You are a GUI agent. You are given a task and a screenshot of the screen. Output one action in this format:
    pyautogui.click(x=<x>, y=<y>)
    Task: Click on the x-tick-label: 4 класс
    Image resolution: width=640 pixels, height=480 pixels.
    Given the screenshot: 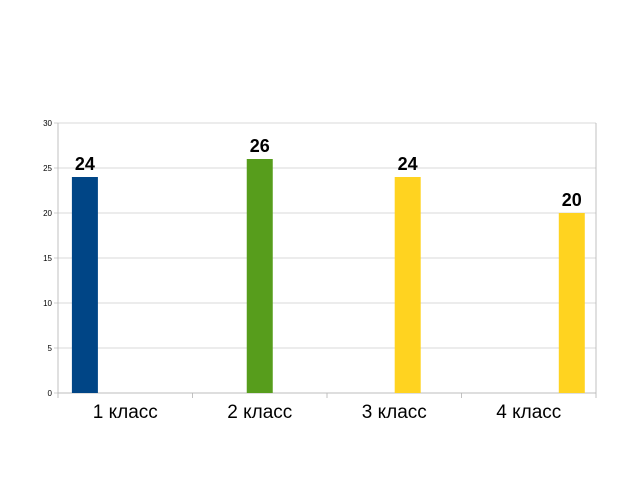 What is the action you would take?
    pyautogui.click(x=528, y=412)
    